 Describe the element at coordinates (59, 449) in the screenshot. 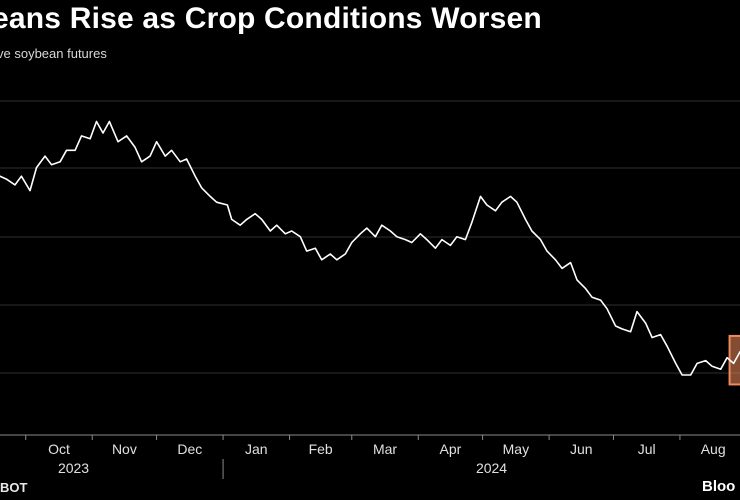

I see `x-tick-label-0: Oct` at that location.